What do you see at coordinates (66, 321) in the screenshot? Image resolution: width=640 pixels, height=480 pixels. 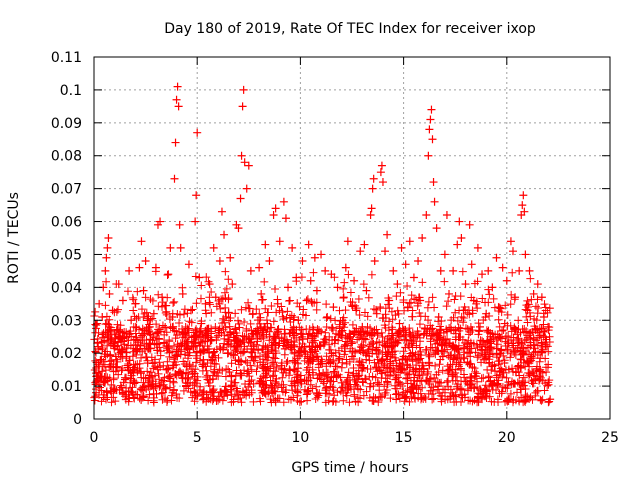 I see `y-tick-label: 0.03` at bounding box center [66, 321].